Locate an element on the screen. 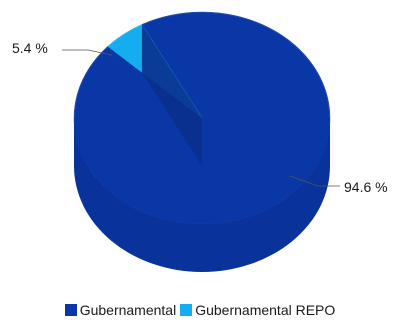 The width and height of the screenshot is (400, 322). data-label-gubernamental: 94.6 % is located at coordinates (366, 187).